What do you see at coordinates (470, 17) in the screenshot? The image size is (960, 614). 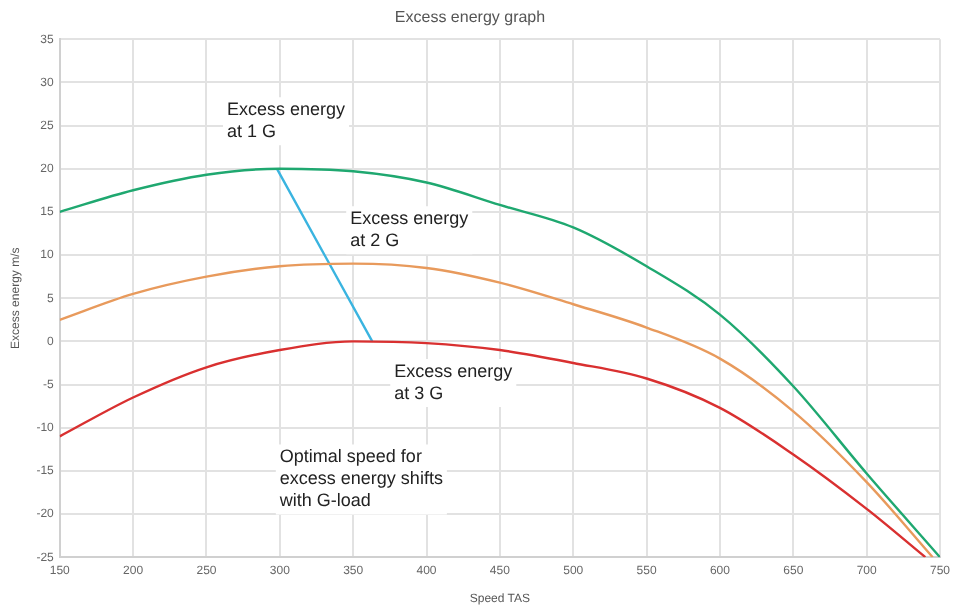 I see `chart-title: Excess energy graph` at bounding box center [470, 17].